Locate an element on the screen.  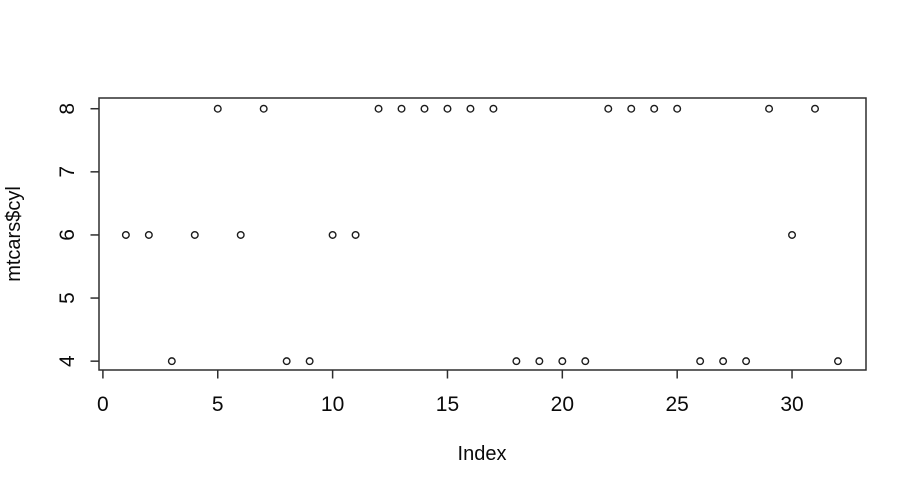
x-axis-tick-label: 10 is located at coordinates (332, 404).